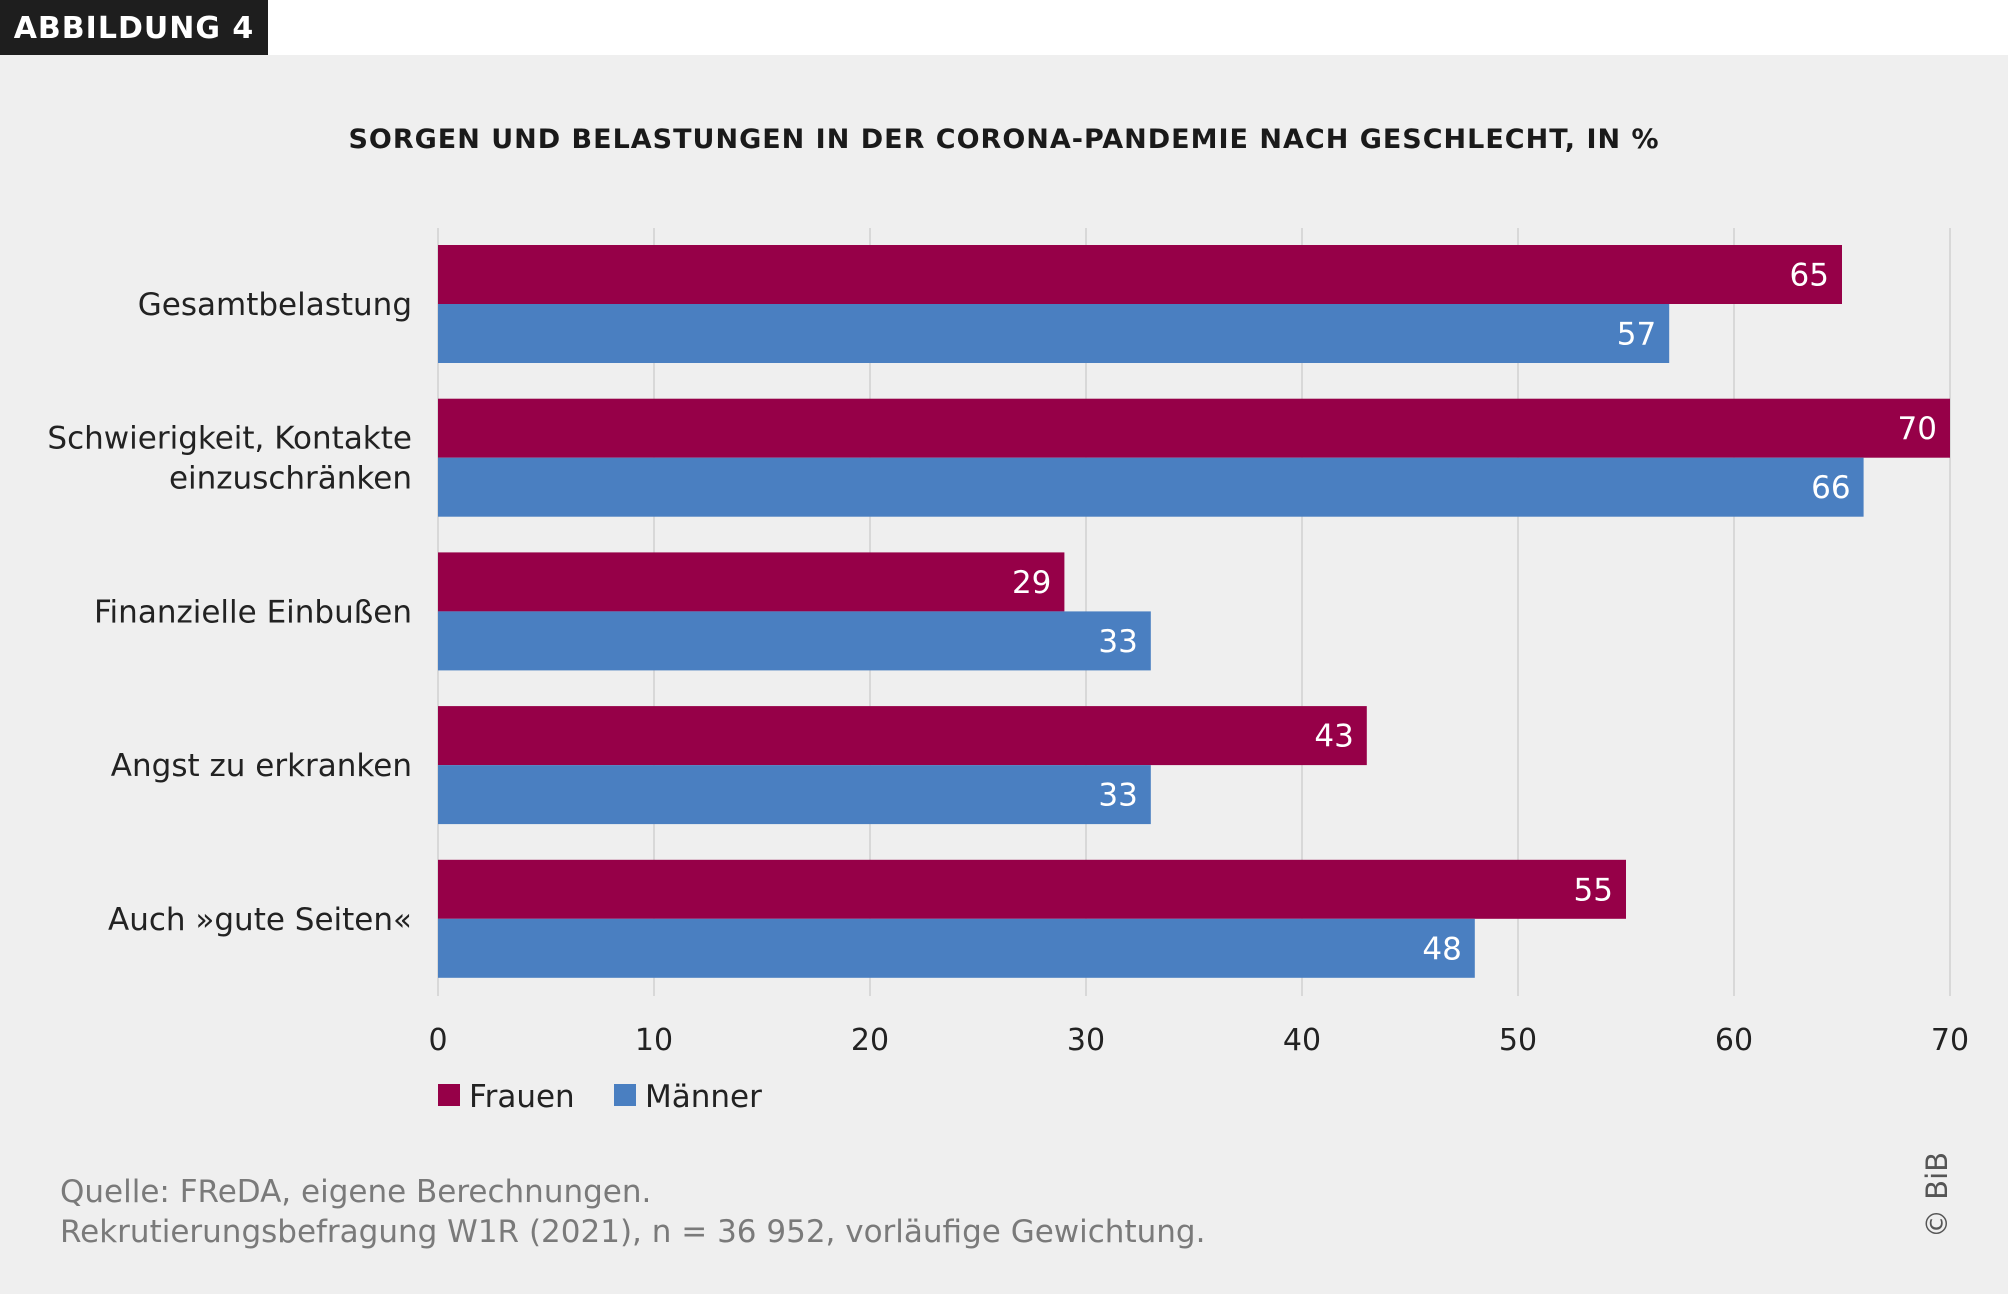 The image size is (2008, 1294). What do you see at coordinates (1636, 335) in the screenshot?
I see `data-label: 57` at bounding box center [1636, 335].